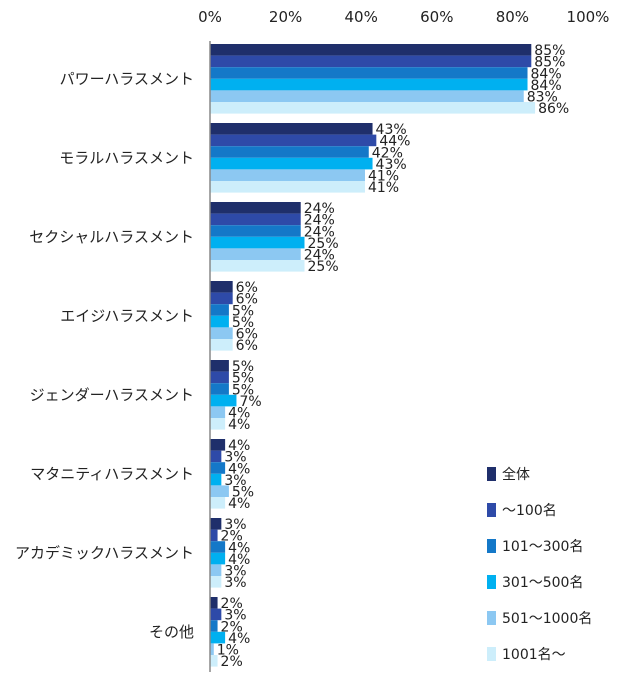 This screenshot has width=630, height=681. Describe the element at coordinates (285, 17) in the screenshot. I see `x-tick-label: 20%` at that location.